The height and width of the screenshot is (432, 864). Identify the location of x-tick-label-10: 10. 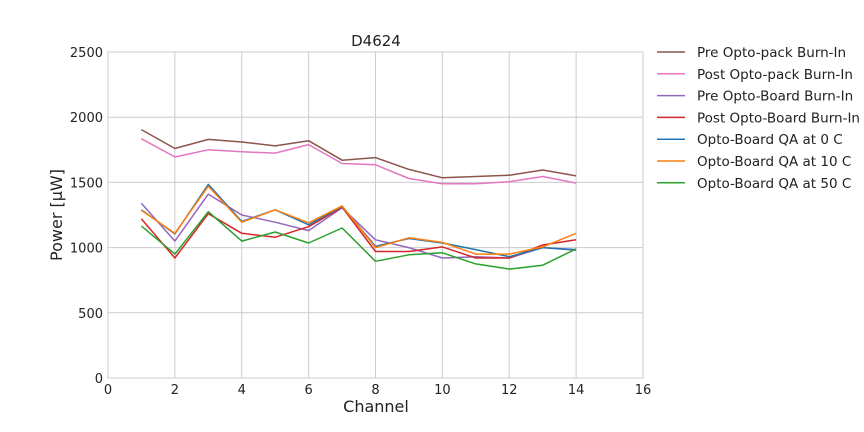
(442, 390).